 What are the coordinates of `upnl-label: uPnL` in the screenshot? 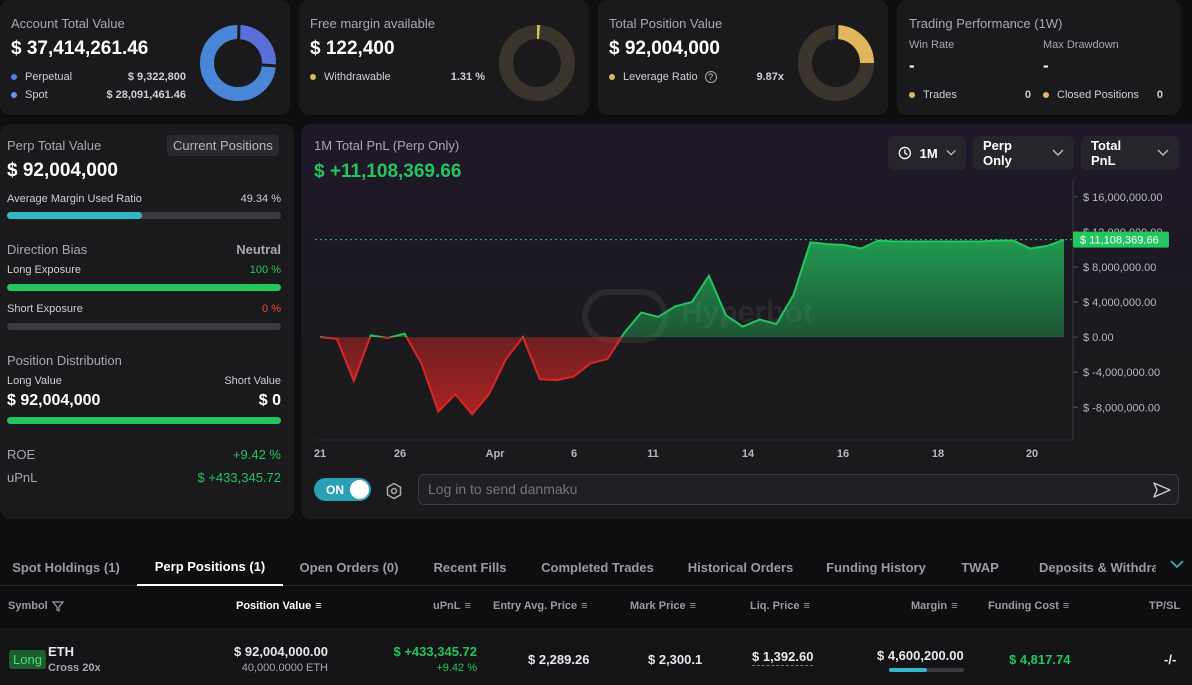 It's located at (22, 477).